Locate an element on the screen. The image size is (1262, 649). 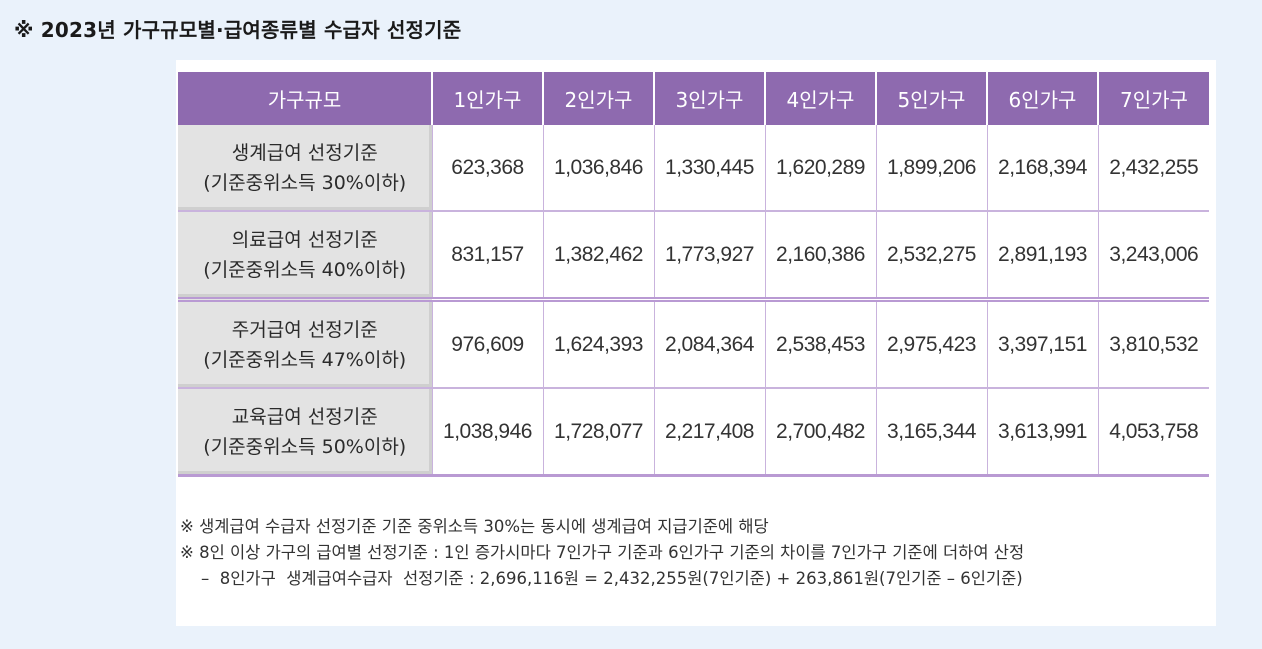
table-cell: 3,613,991 is located at coordinates (1042, 432).